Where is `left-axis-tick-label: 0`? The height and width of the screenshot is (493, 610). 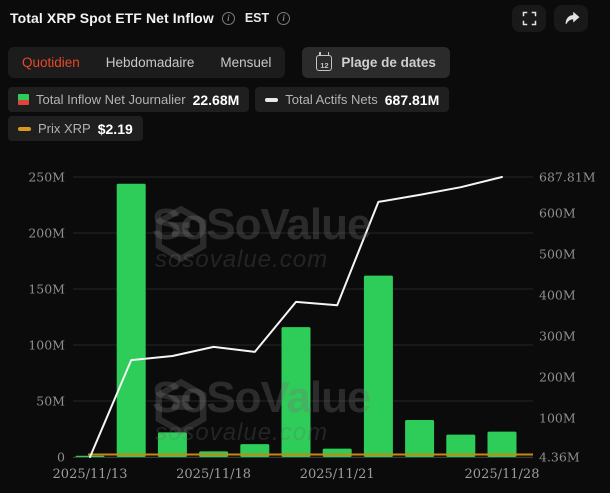
left-axis-tick-label: 0 is located at coordinates (61, 457).